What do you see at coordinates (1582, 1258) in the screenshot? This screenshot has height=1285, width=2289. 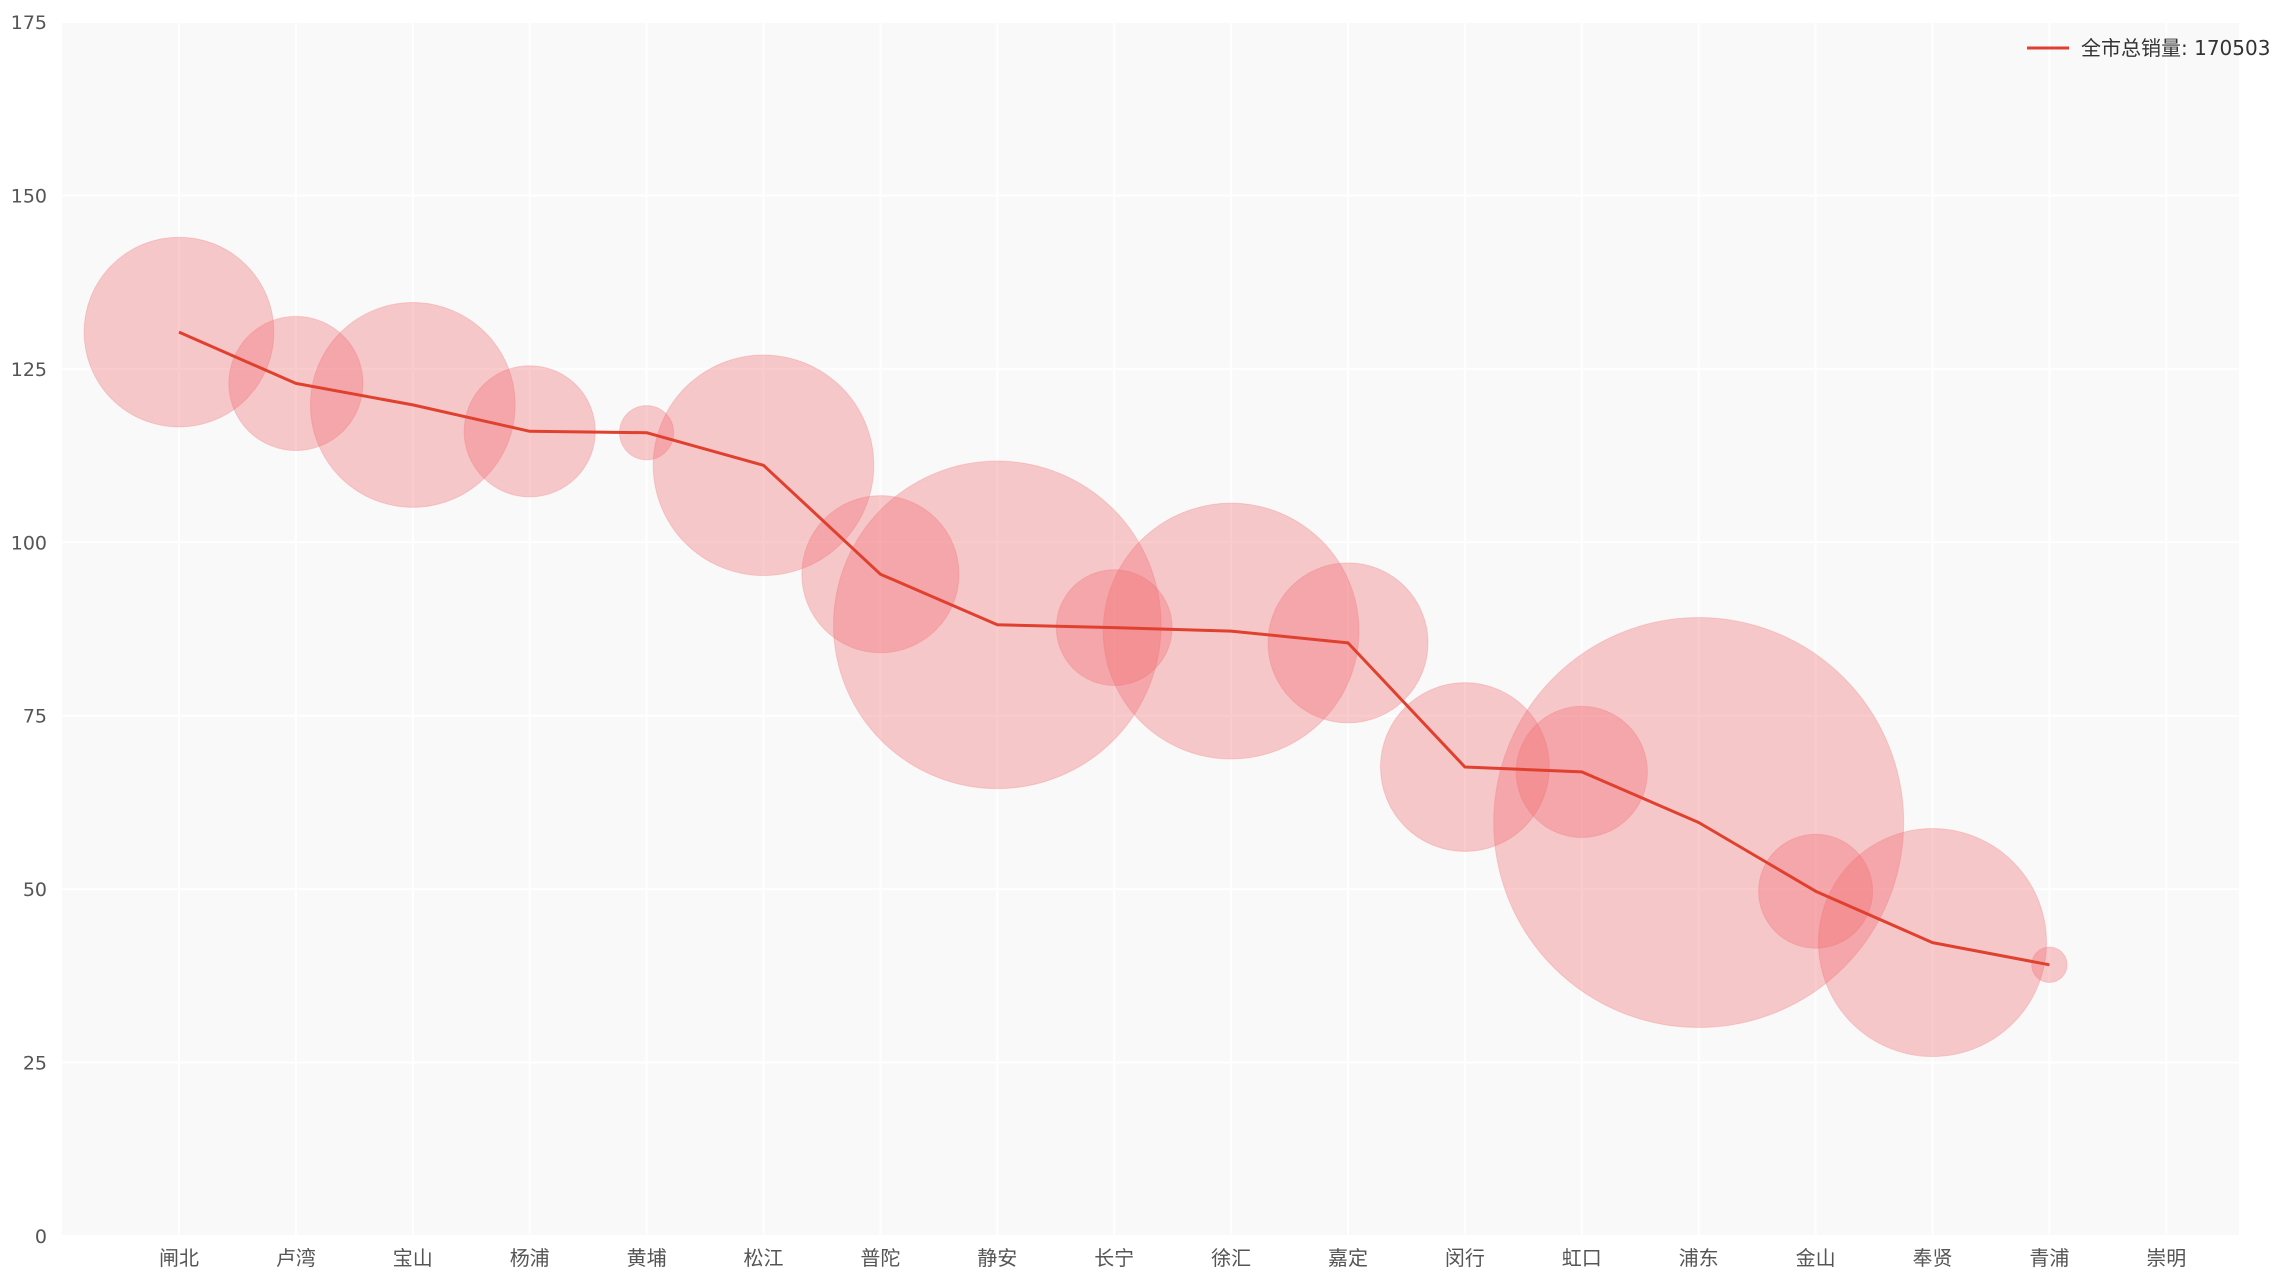 I see `x-tick-label: 虹口` at bounding box center [1582, 1258].